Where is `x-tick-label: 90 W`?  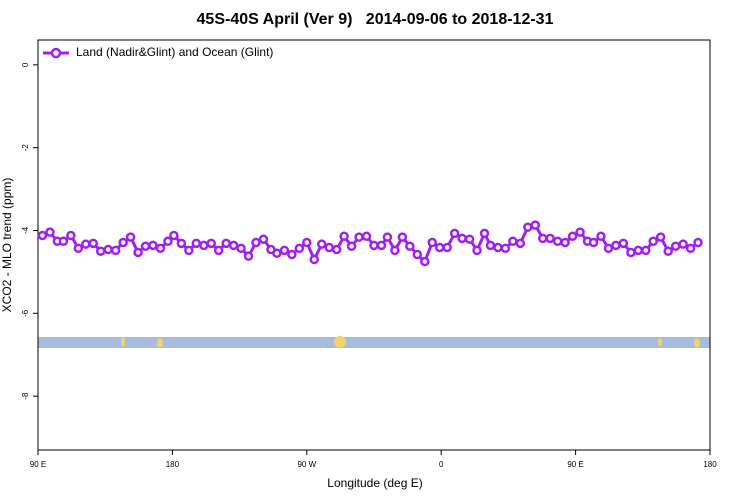
x-tick-label: 90 W is located at coordinates (306, 464).